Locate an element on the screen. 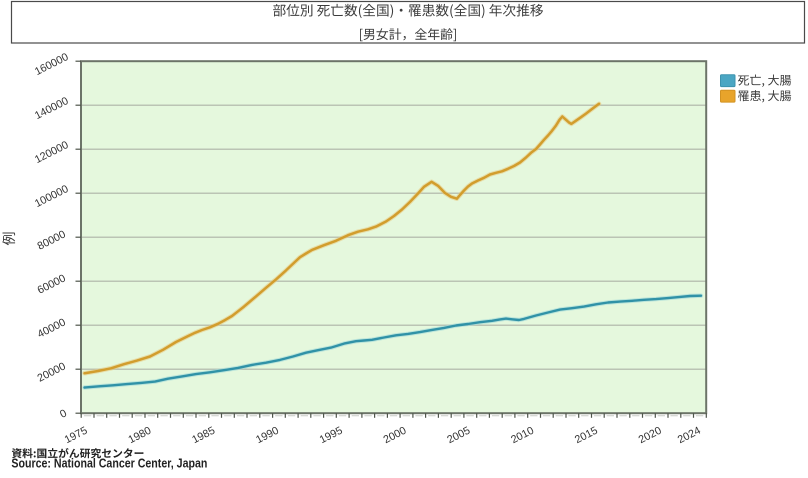 This screenshot has width=808, height=478. svg-text:Source: National Cancer Center: Source: National Cancer Center, Japan is located at coordinates (109, 464).